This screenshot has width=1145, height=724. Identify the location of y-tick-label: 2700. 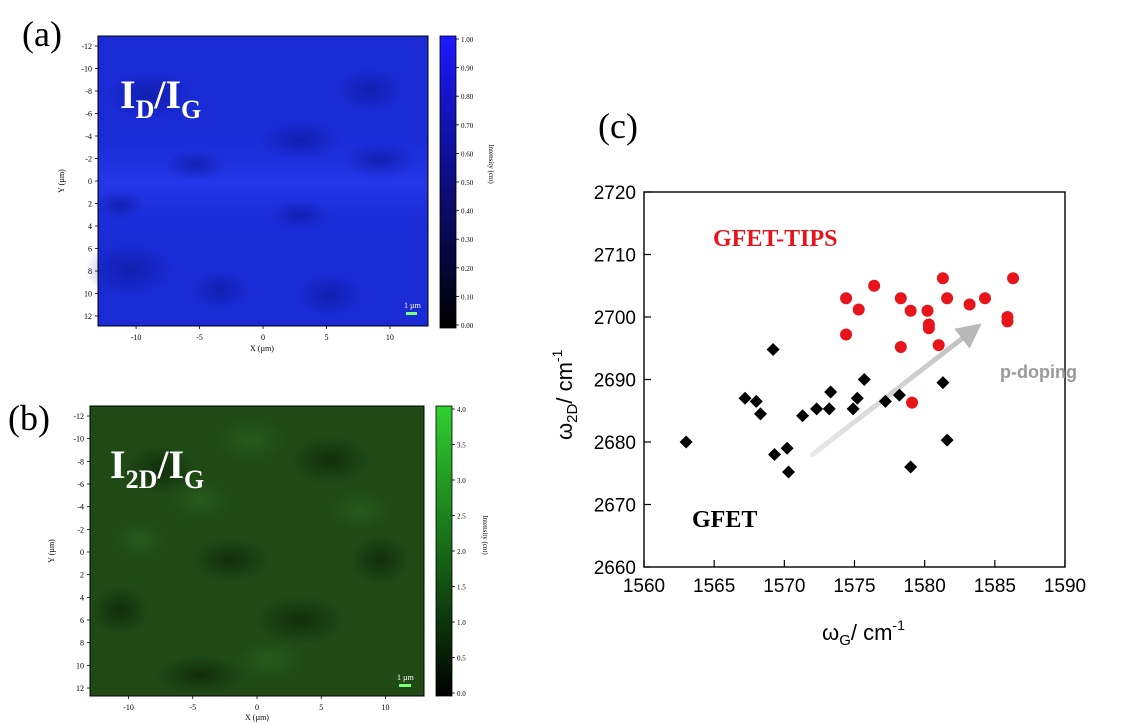
(615, 318).